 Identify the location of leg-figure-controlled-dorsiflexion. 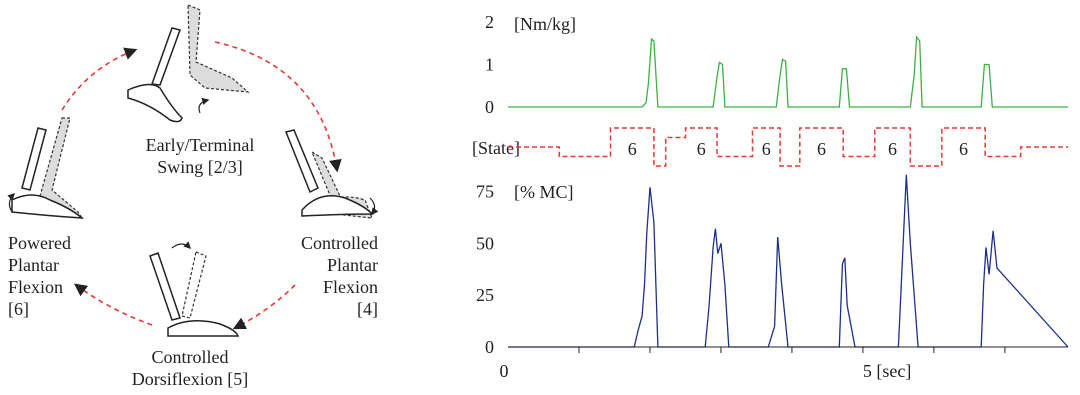
(194, 289).